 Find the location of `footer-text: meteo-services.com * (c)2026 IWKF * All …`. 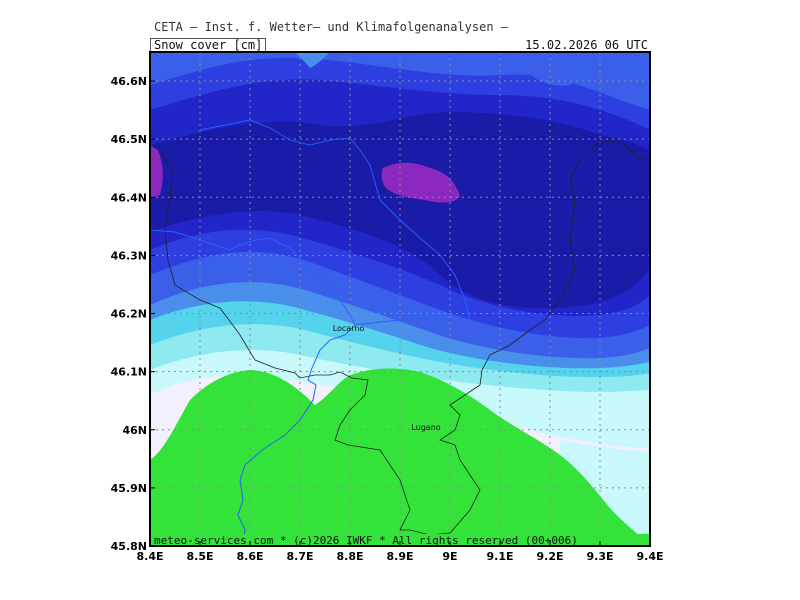

footer-text: meteo-services.com * (c)2026 IWKF * All … is located at coordinates (366, 540).